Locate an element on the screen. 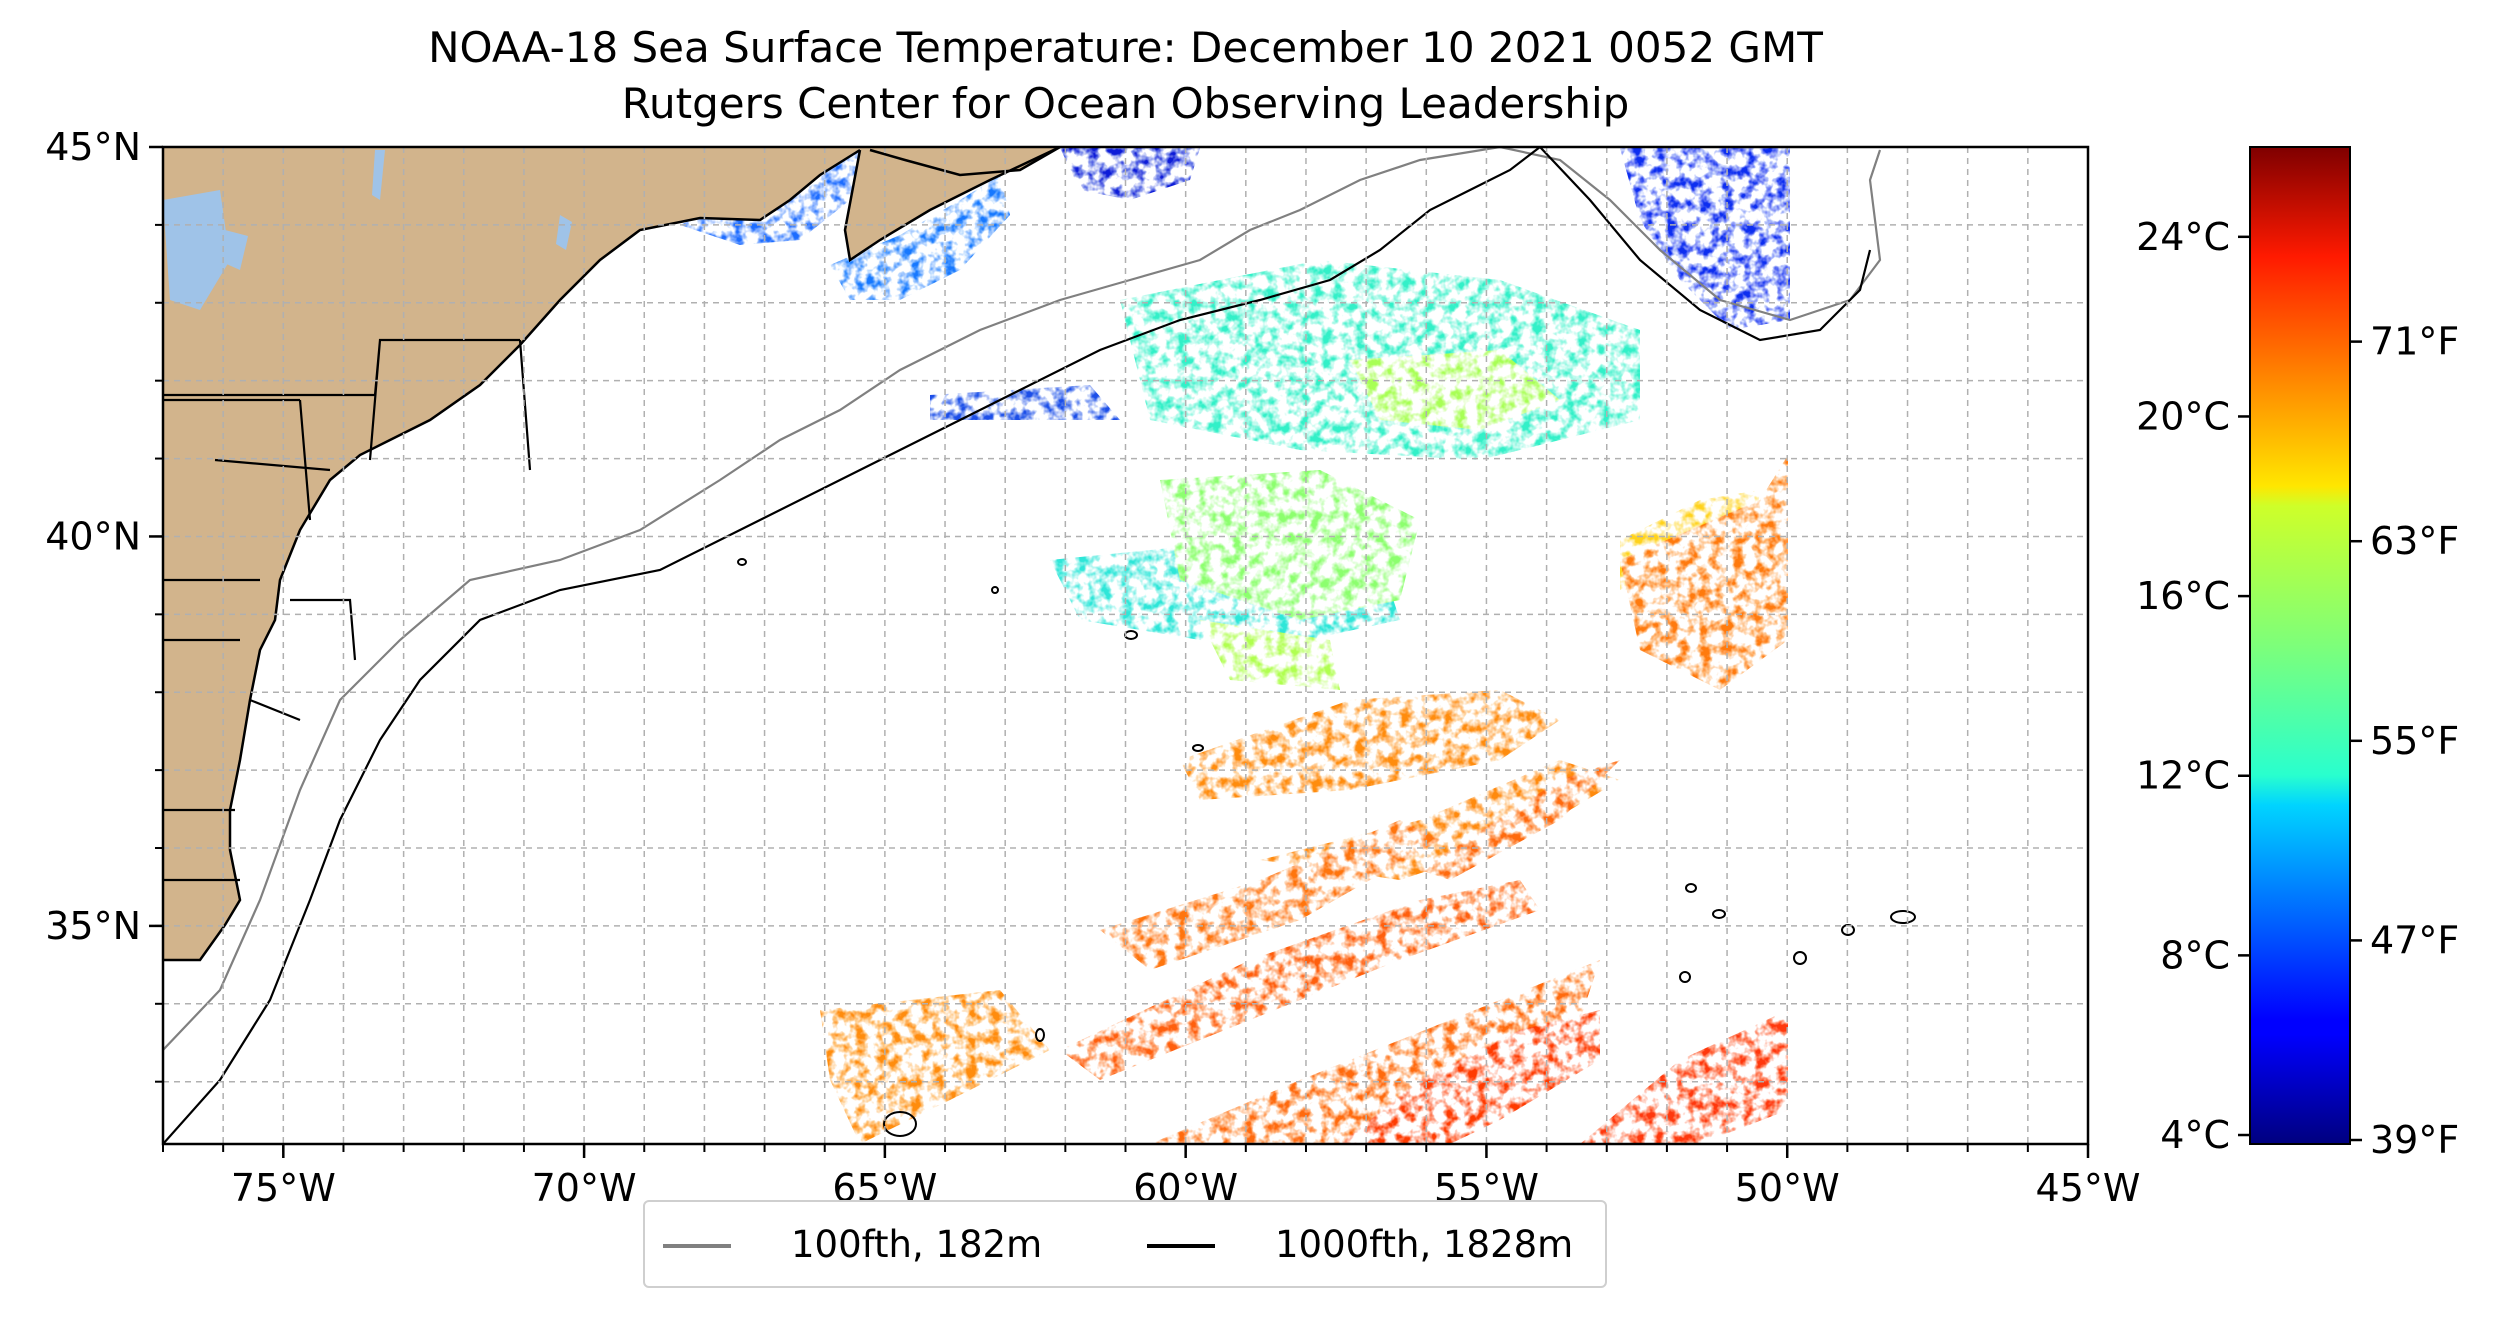  celsius-tick-label: 24°C is located at coordinates (2183, 237).